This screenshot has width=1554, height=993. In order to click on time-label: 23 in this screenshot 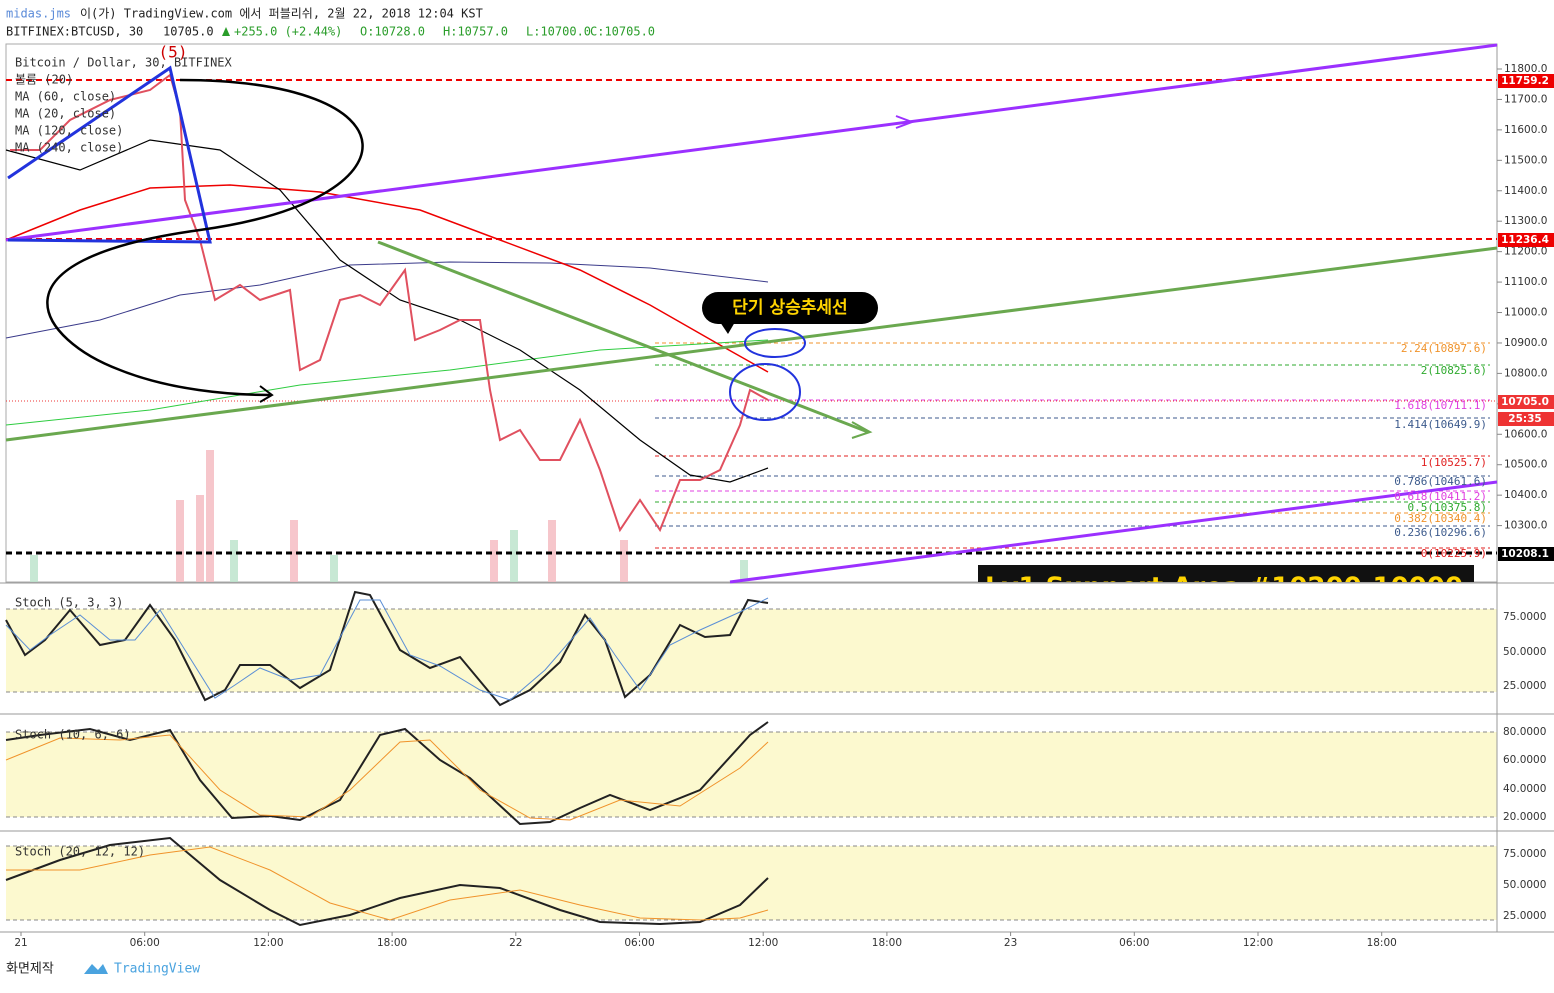, I will do `click(1010, 943)`.